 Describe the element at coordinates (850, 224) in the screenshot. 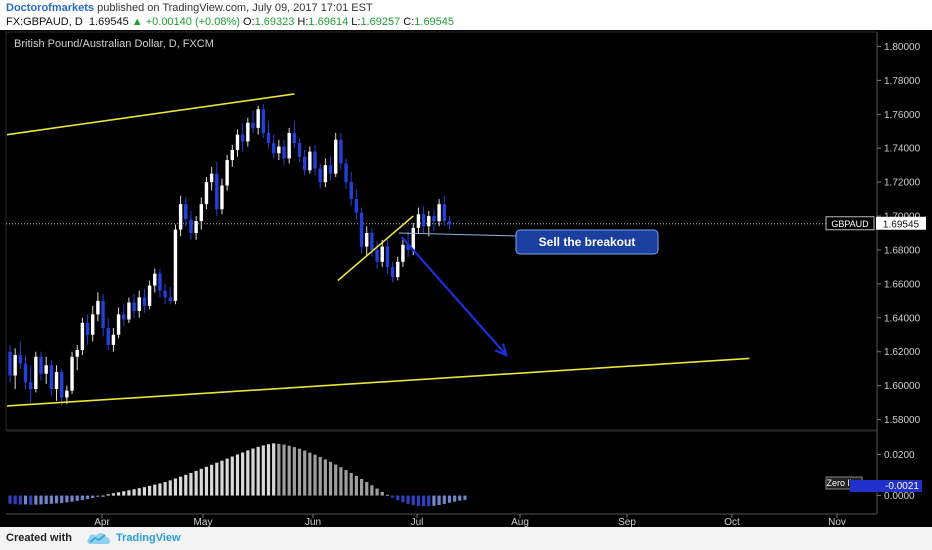

I see `price-tag-symbol: GBPAUD` at that location.